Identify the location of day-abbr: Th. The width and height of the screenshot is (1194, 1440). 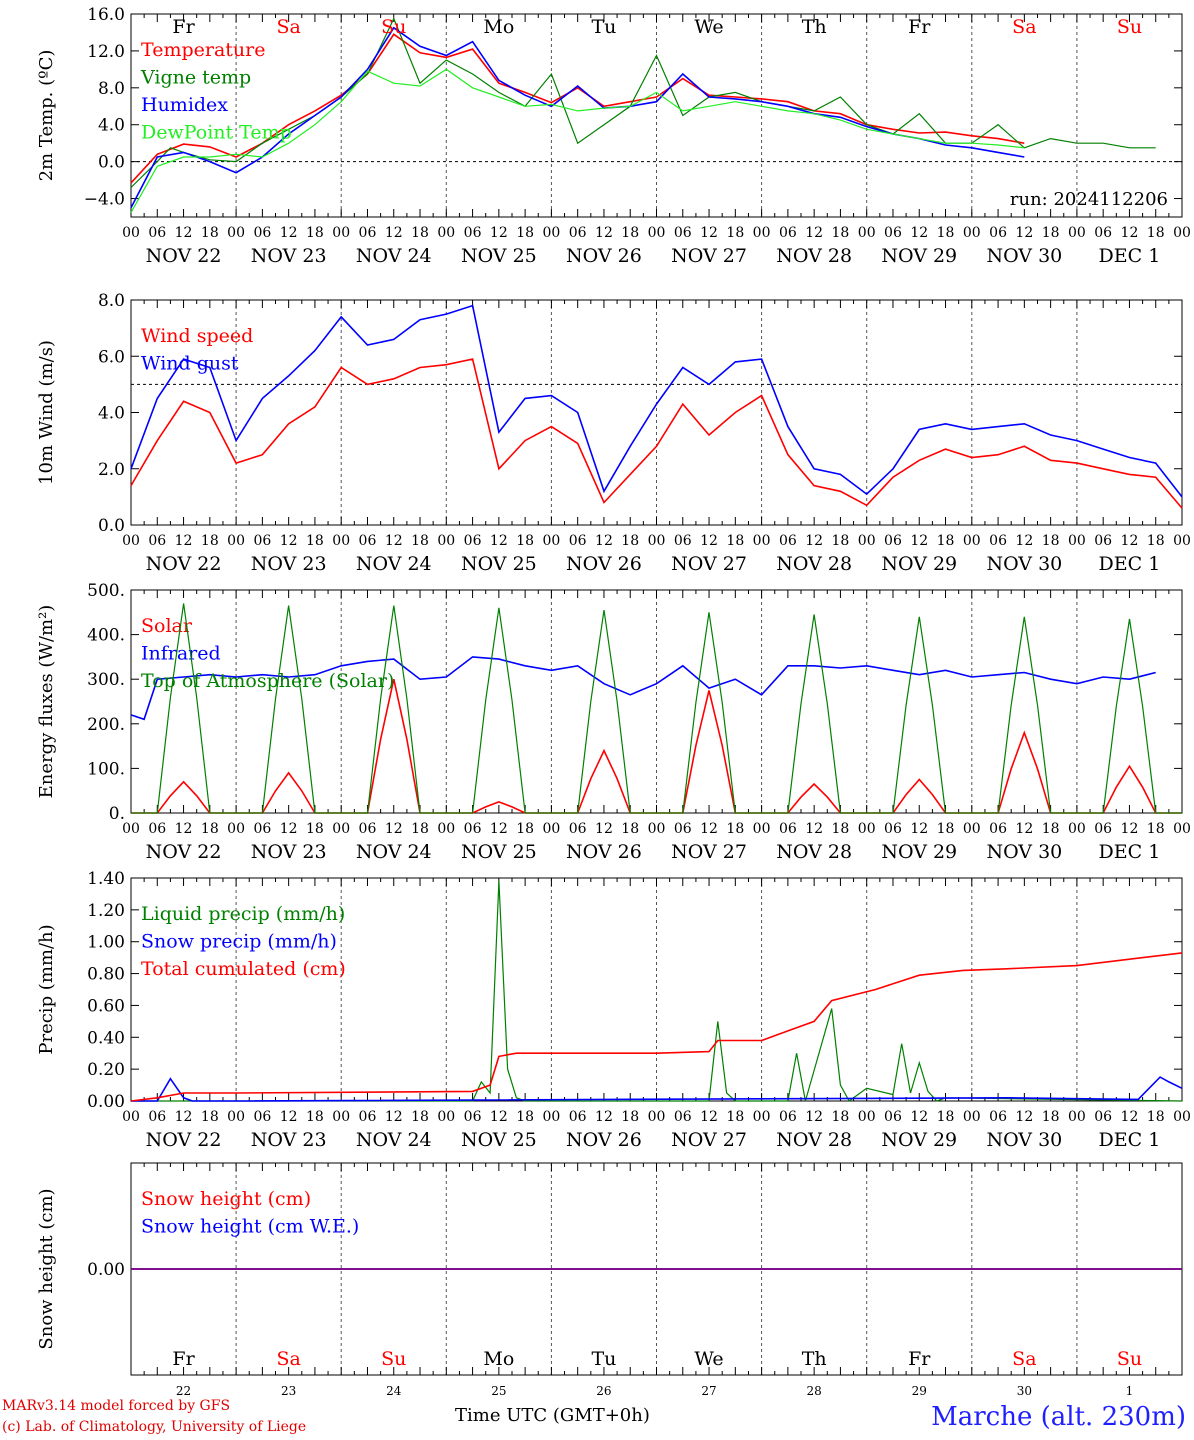
(814, 1359).